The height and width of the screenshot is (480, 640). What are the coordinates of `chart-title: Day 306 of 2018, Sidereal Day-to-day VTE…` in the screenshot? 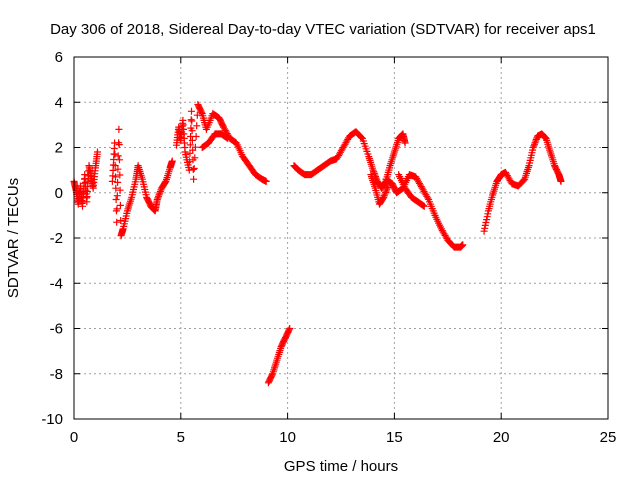 It's located at (323, 29).